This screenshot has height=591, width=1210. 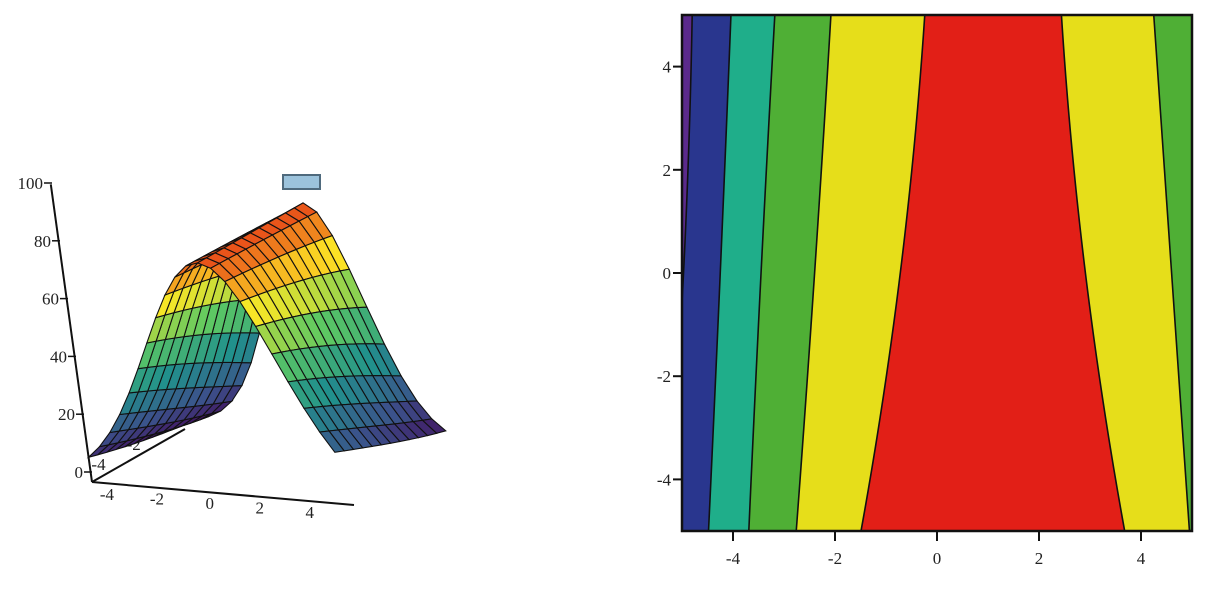 I want to click on z-axis, so click(x=71, y=333).